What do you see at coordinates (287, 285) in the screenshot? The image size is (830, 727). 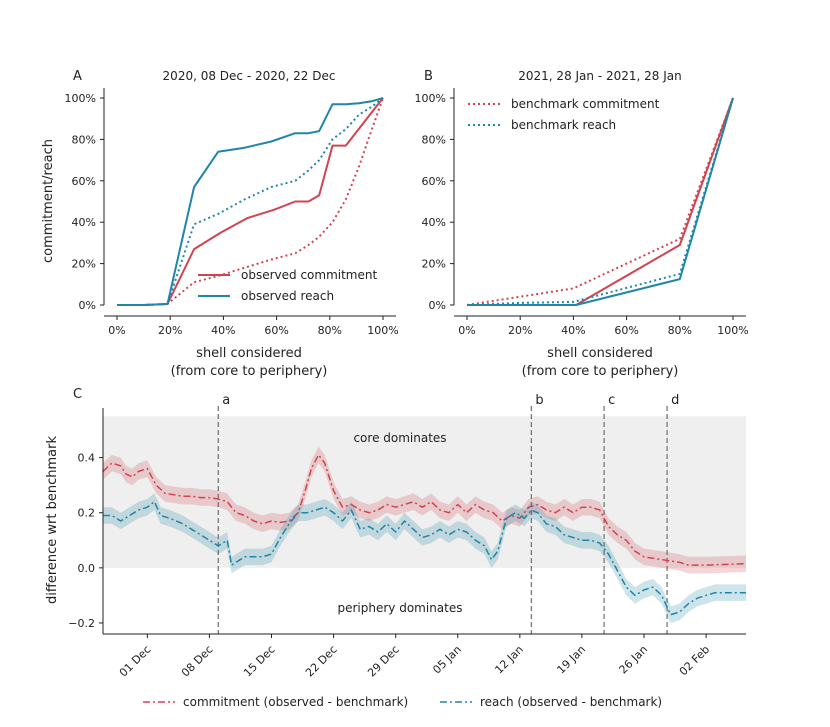 I see `panel-a-legend: observed commitment observed reach` at bounding box center [287, 285].